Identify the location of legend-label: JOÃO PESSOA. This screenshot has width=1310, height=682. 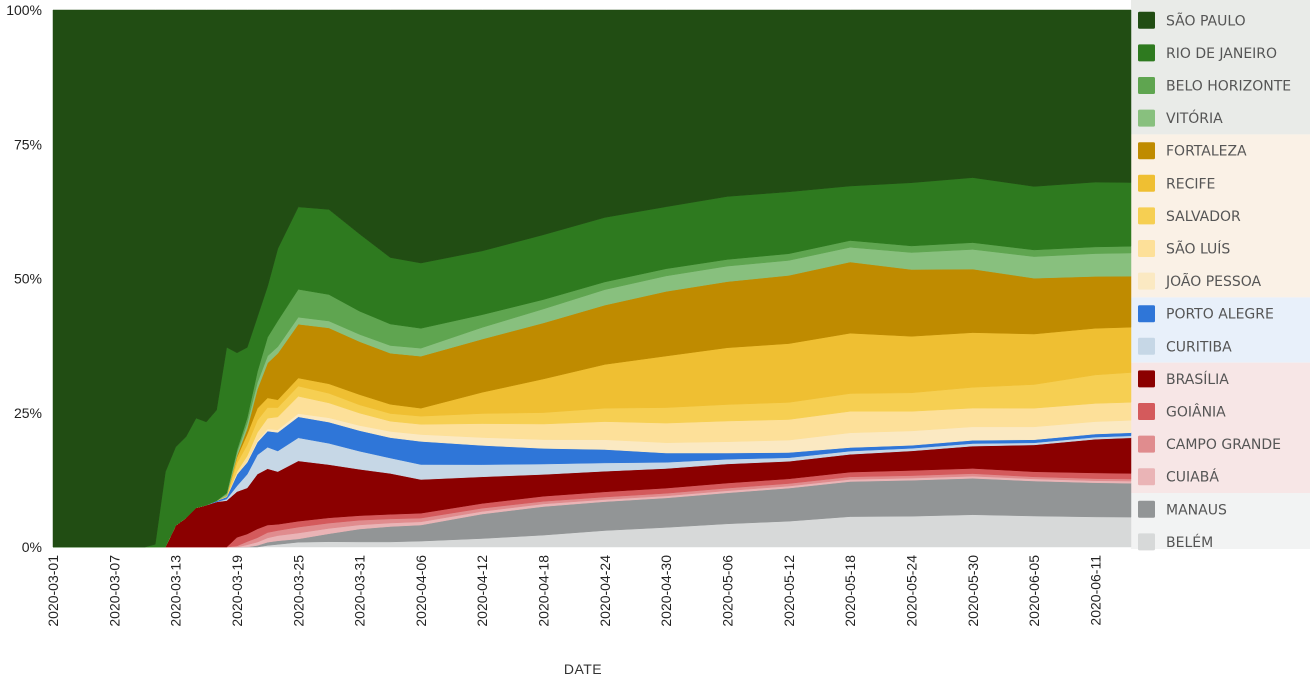
(1213, 281).